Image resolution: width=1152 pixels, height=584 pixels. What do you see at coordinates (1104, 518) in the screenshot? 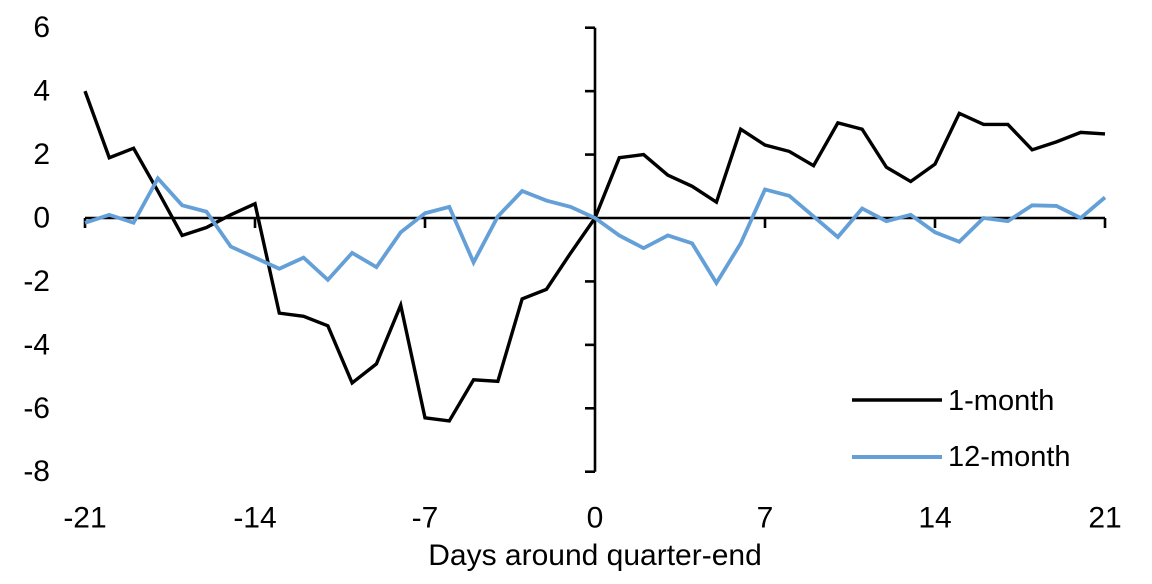
I see `x-tick-label: 21` at bounding box center [1104, 518].